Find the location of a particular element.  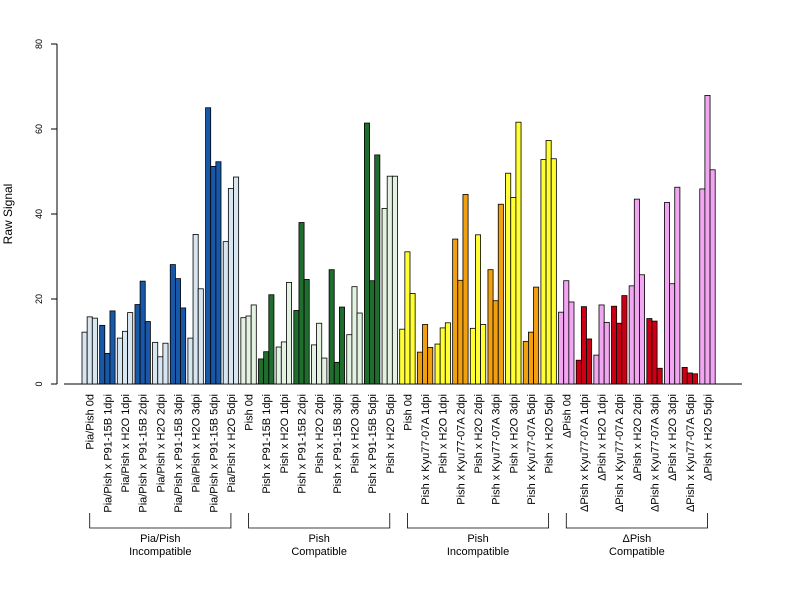

category-label: ΔPish x H2O 1dpi is located at coordinates (603, 437).